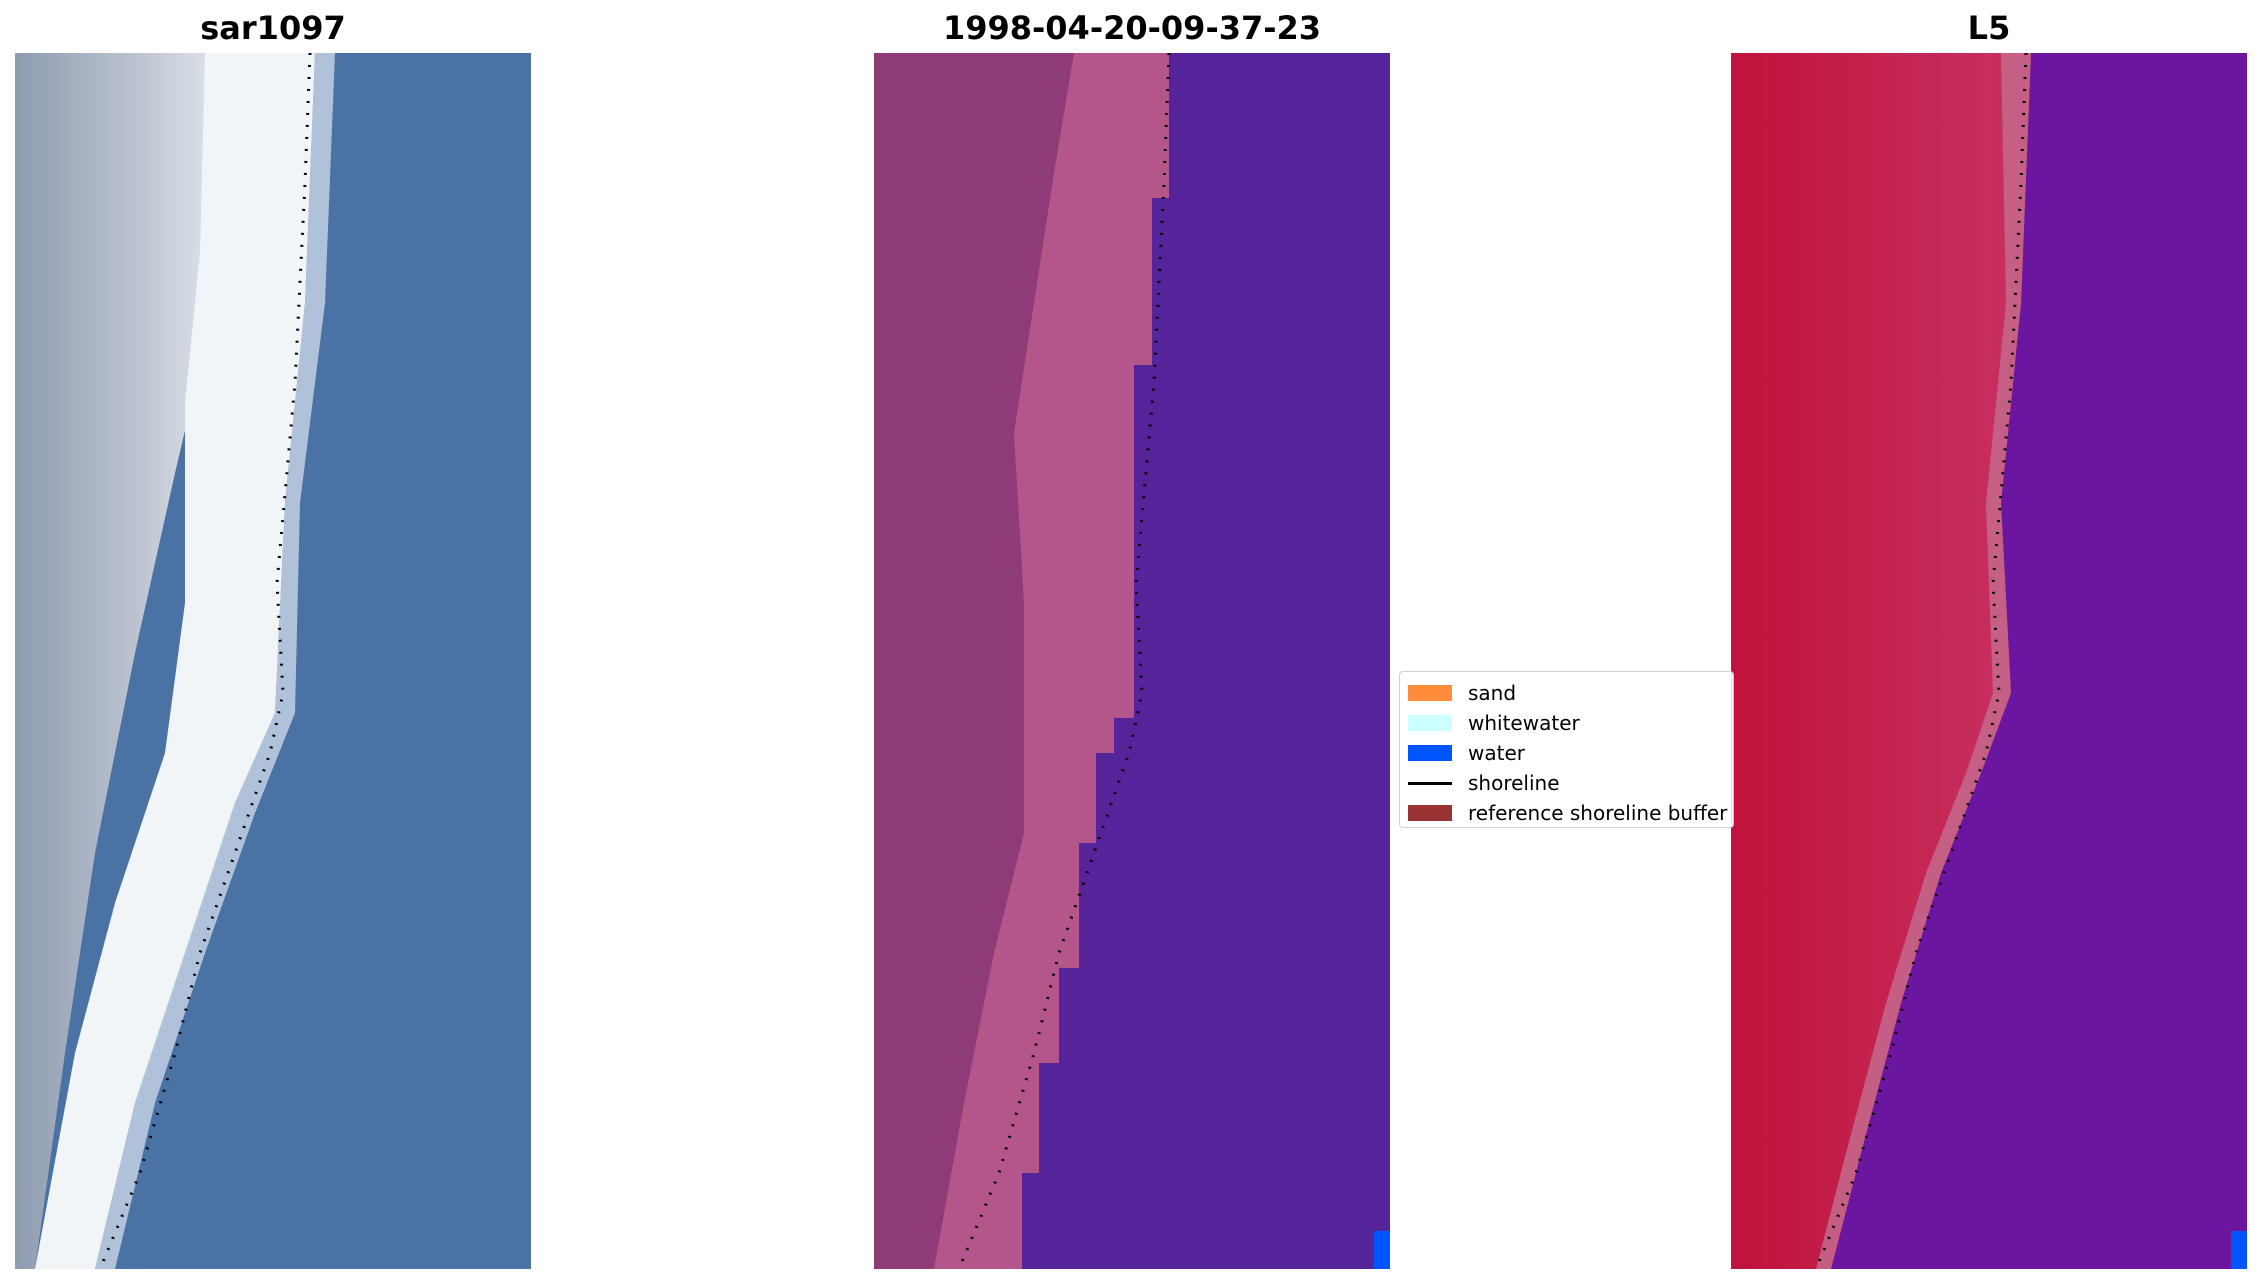 The image size is (2260, 1283). What do you see at coordinates (1430, 753) in the screenshot?
I see `water-swatch` at bounding box center [1430, 753].